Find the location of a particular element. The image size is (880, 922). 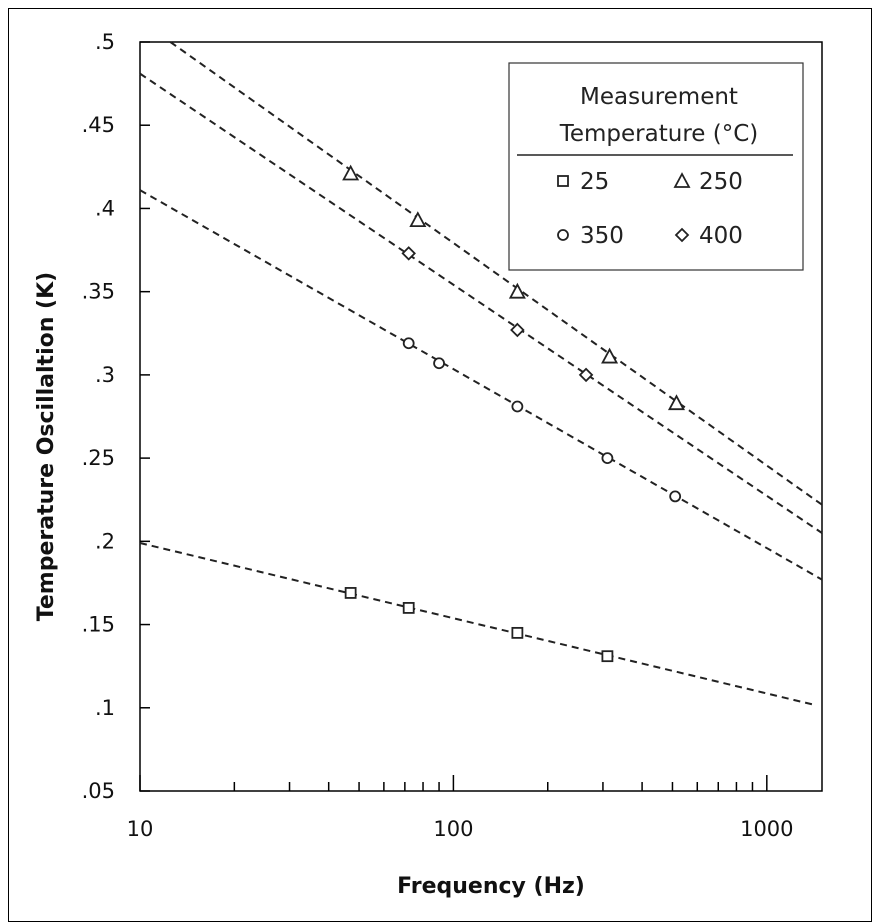

y-tick-label: .1 is located at coordinates (105, 708).